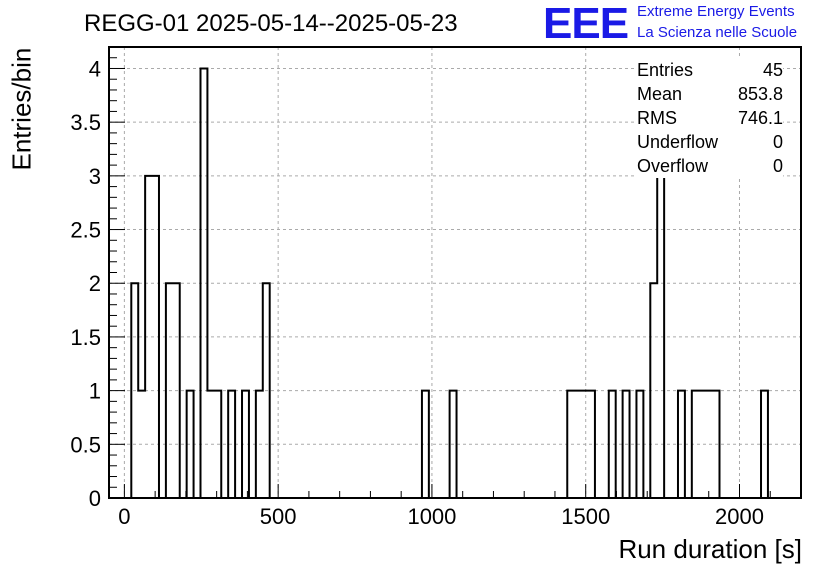 This screenshot has height=572, width=836. Describe the element at coordinates (95, 283) in the screenshot. I see `y-tick-label: 2` at that location.